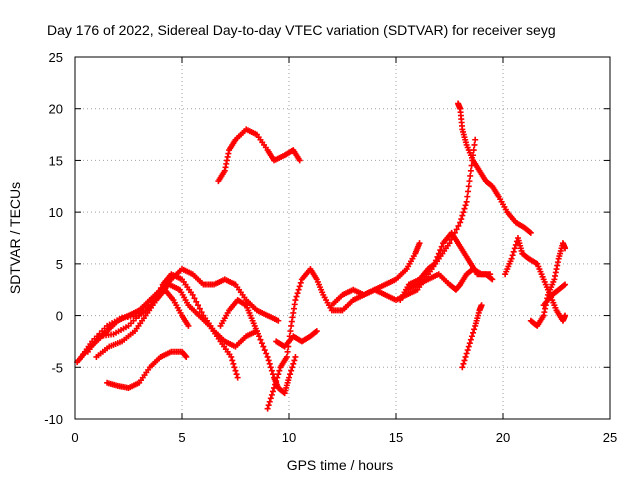 Image resolution: width=640 pixels, height=480 pixels. Describe the element at coordinates (289, 437) in the screenshot. I see `x-tick-label: 10` at that location.